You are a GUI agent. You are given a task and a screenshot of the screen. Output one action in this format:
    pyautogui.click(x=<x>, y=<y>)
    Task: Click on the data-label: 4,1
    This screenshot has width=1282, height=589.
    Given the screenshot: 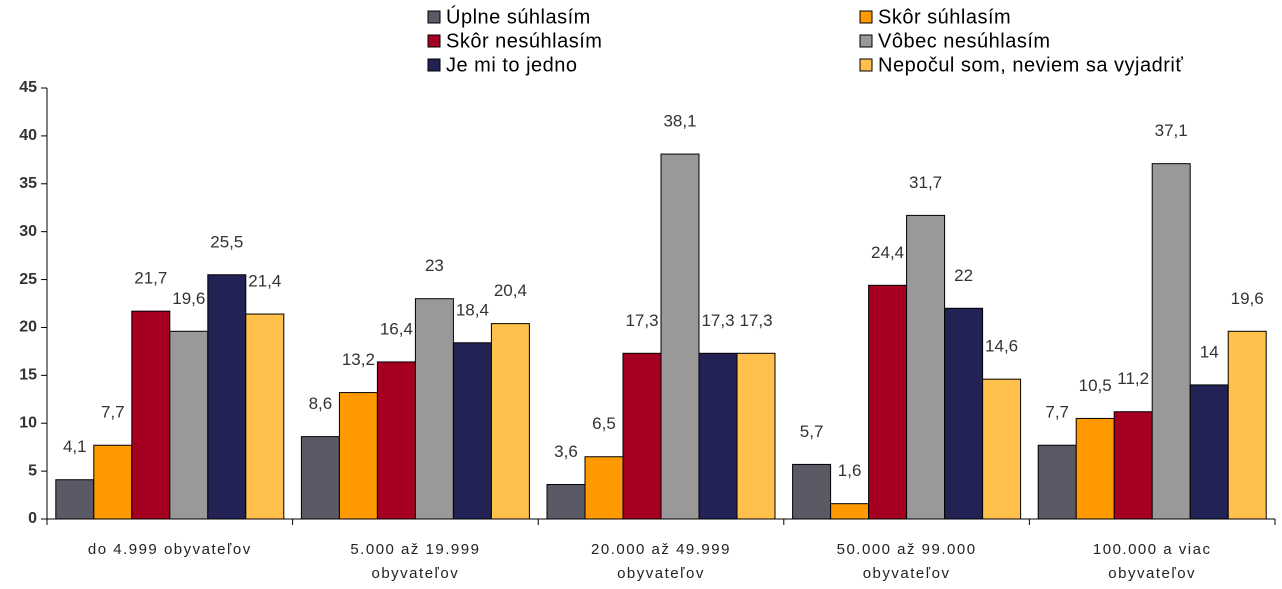 What is the action you would take?
    pyautogui.click(x=75, y=446)
    